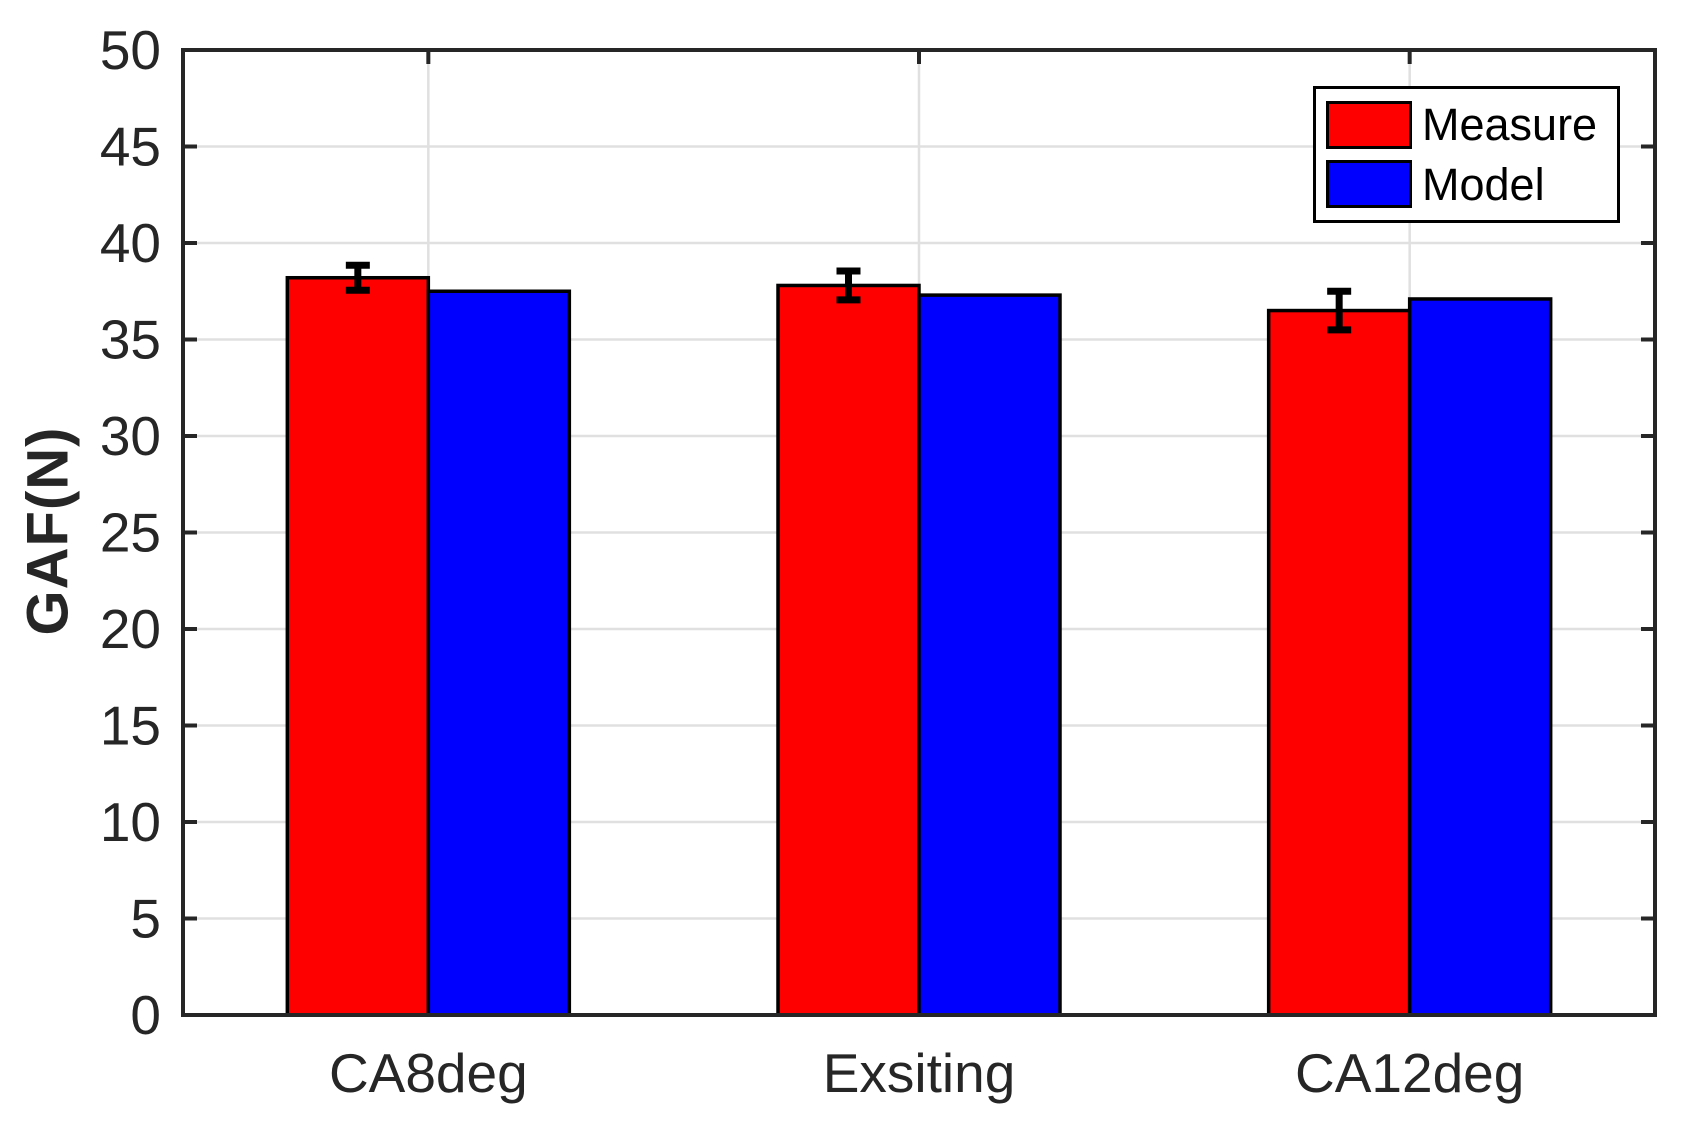 The width and height of the screenshot is (1703, 1125). I want to click on y-tick-label-35: 35, so click(130, 340).